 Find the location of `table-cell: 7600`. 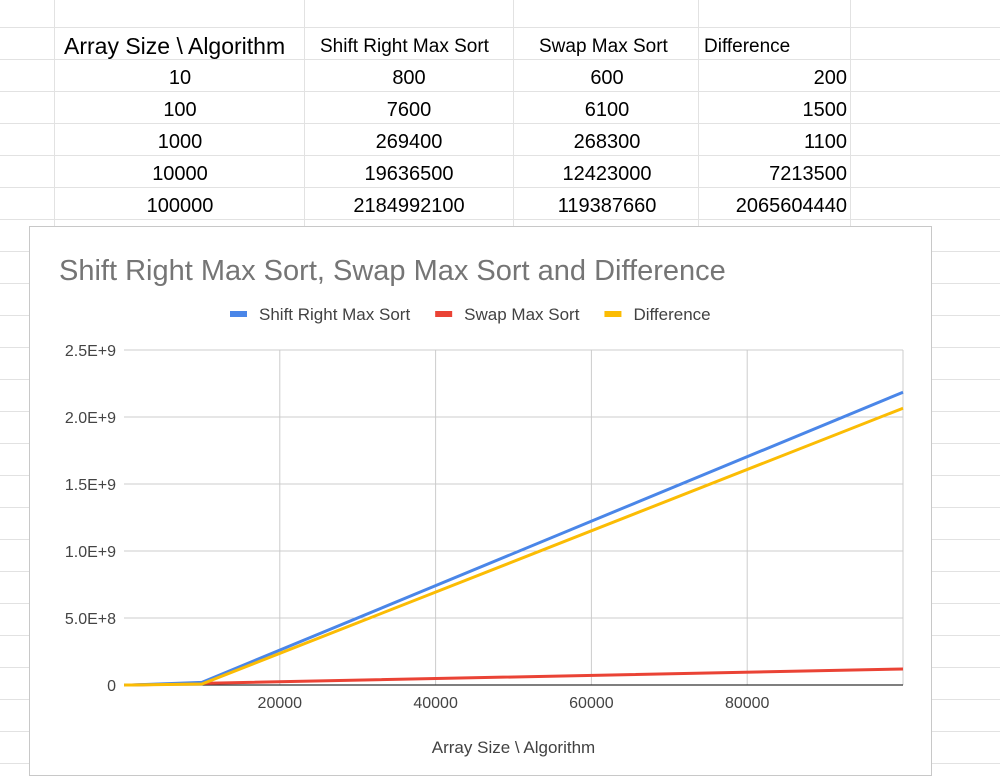

table-cell: 7600 is located at coordinates (409, 110).